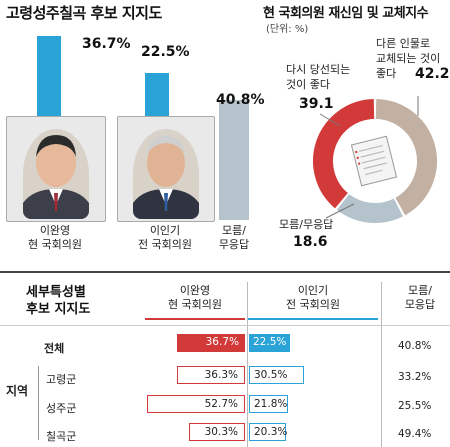 This screenshot has height=447, width=450. Describe the element at coordinates (313, 290) in the screenshot. I see `col-header-2-line1: 이인기` at that location.